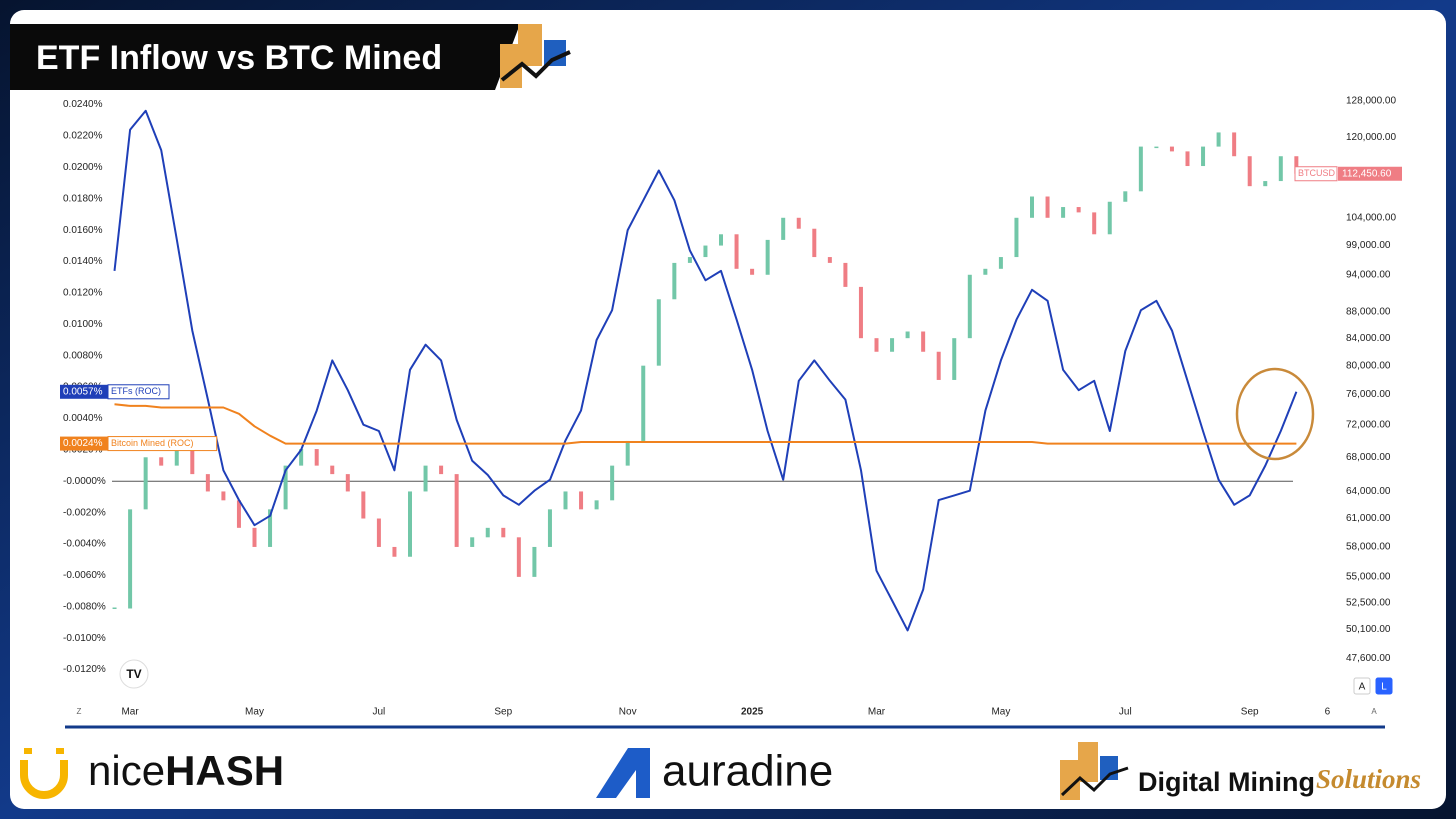 This screenshot has height=819, width=1456. I want to click on y-tick-label: 0.0080%, so click(83, 355).